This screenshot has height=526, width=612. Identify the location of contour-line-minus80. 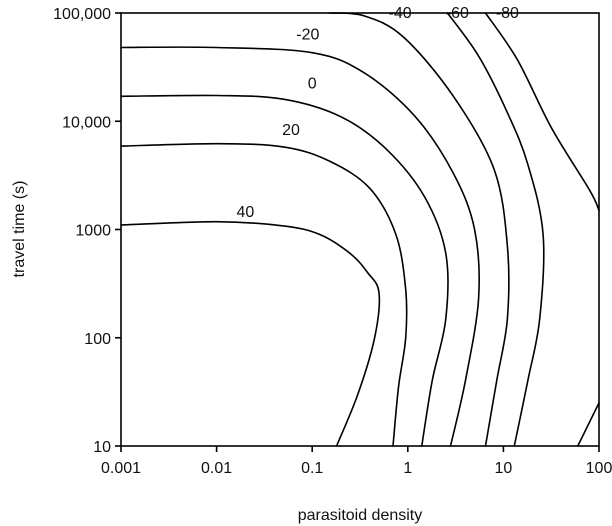
(542, 112).